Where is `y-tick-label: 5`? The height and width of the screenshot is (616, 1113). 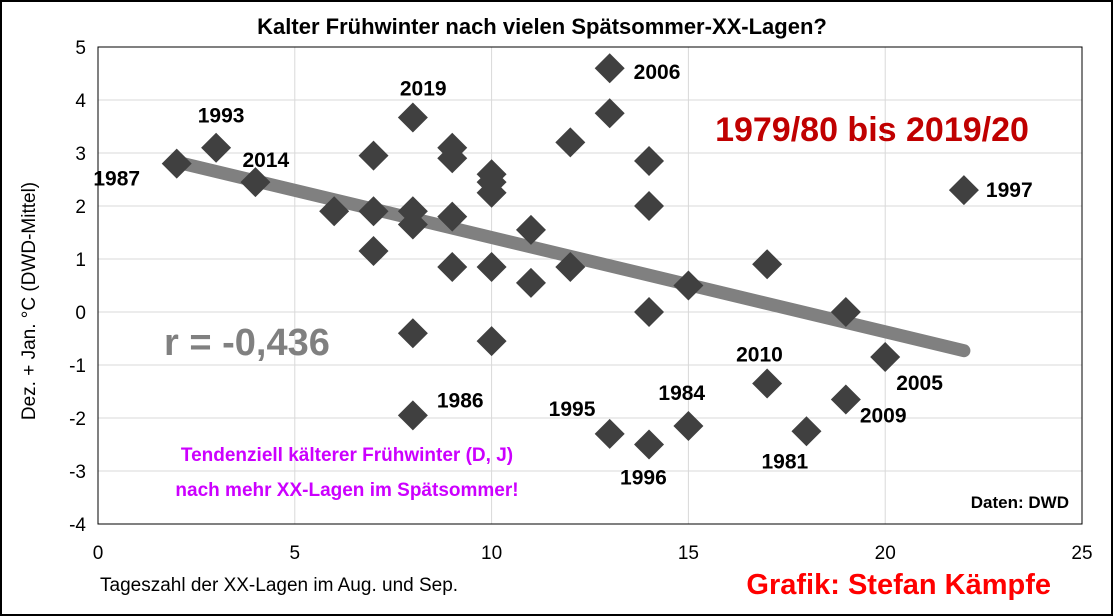 y-tick-label: 5 is located at coordinates (80, 48).